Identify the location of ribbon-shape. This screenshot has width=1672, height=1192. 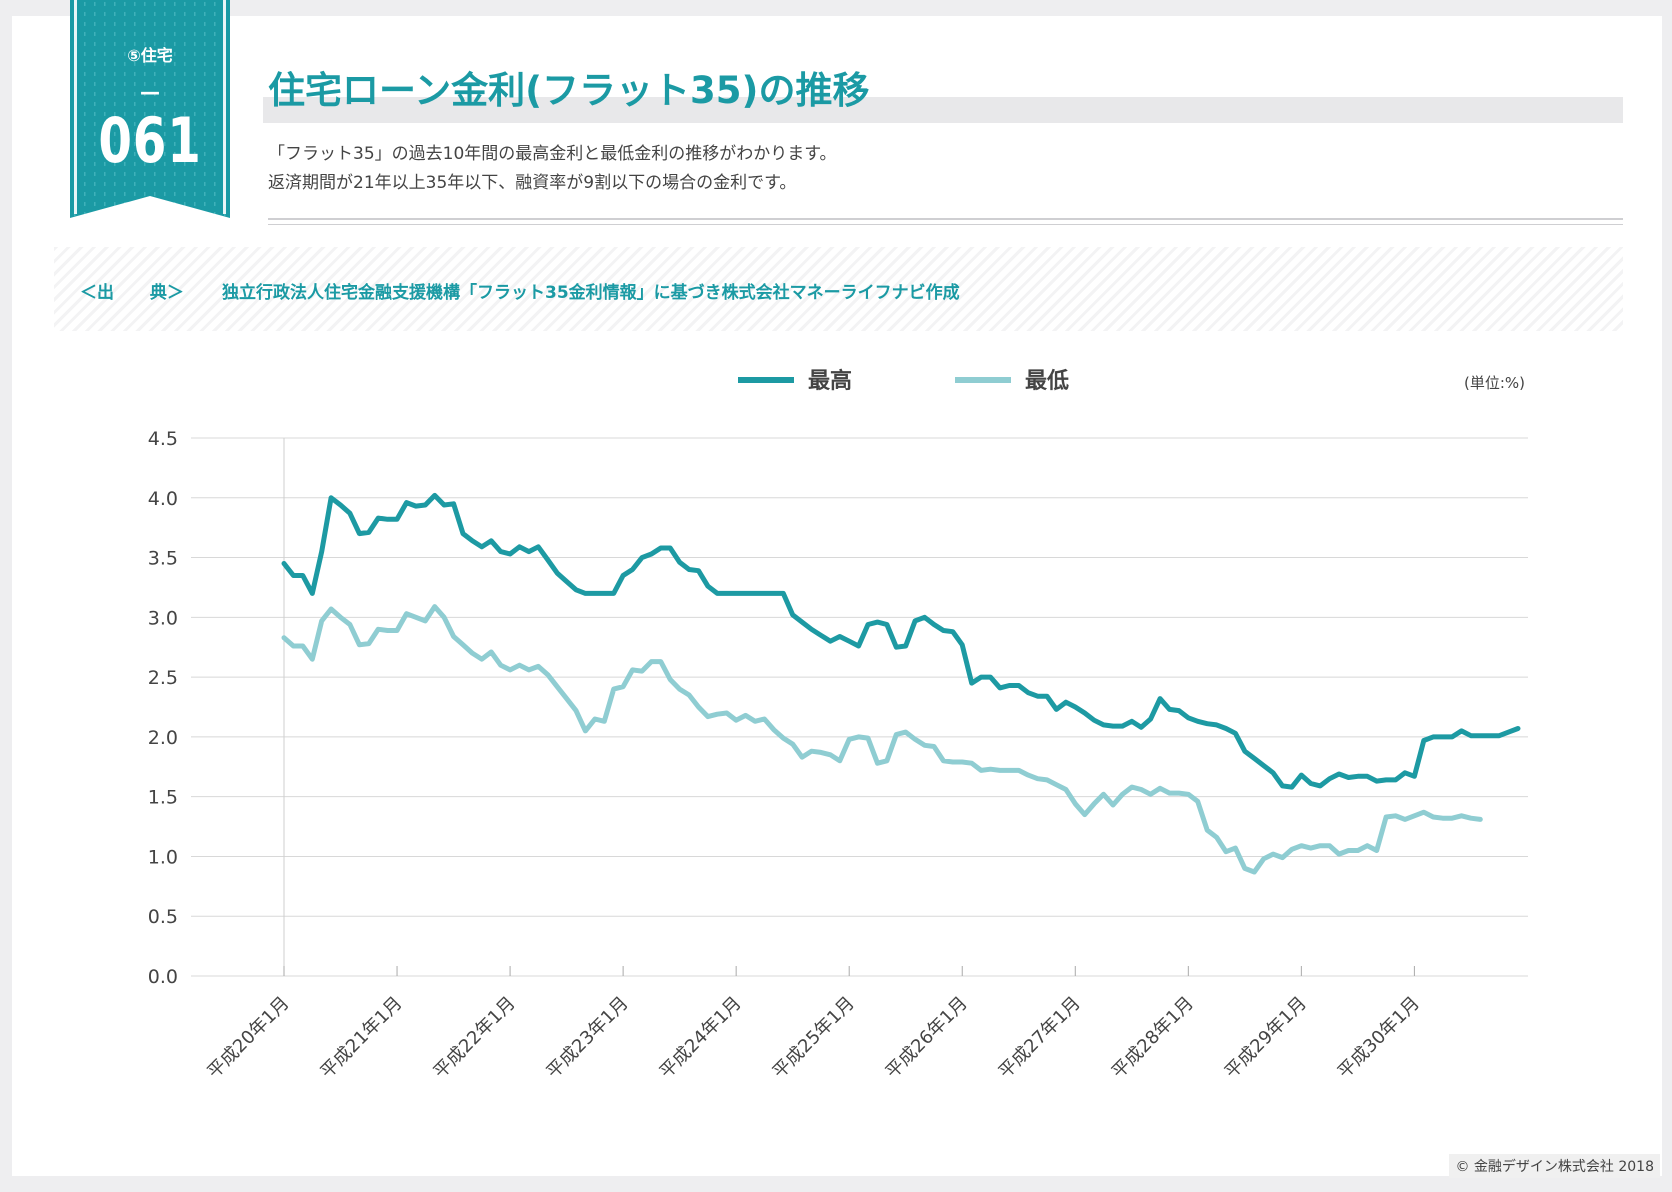
(150, 109).